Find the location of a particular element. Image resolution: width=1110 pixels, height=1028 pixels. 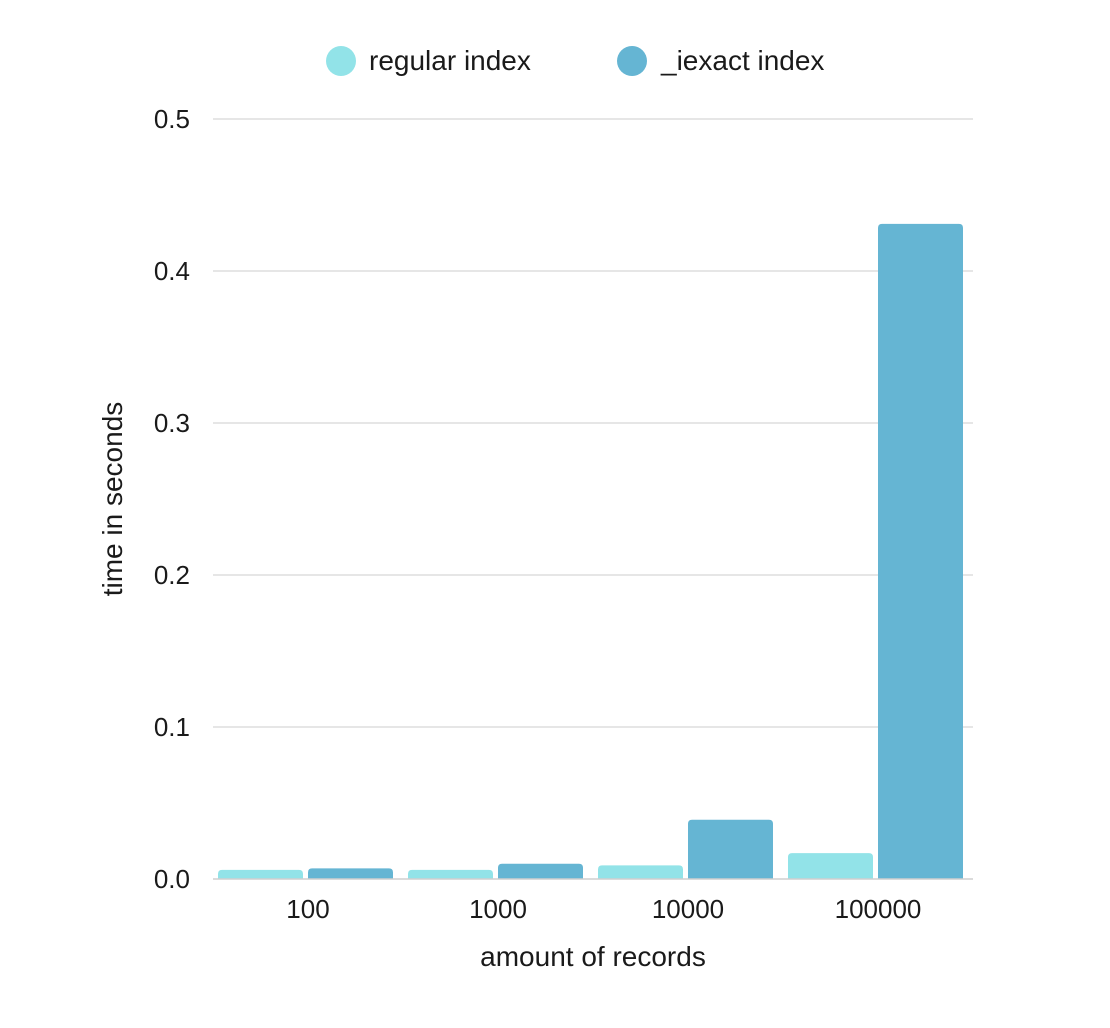

y-axis-title: time in seconds is located at coordinates (112, 499).